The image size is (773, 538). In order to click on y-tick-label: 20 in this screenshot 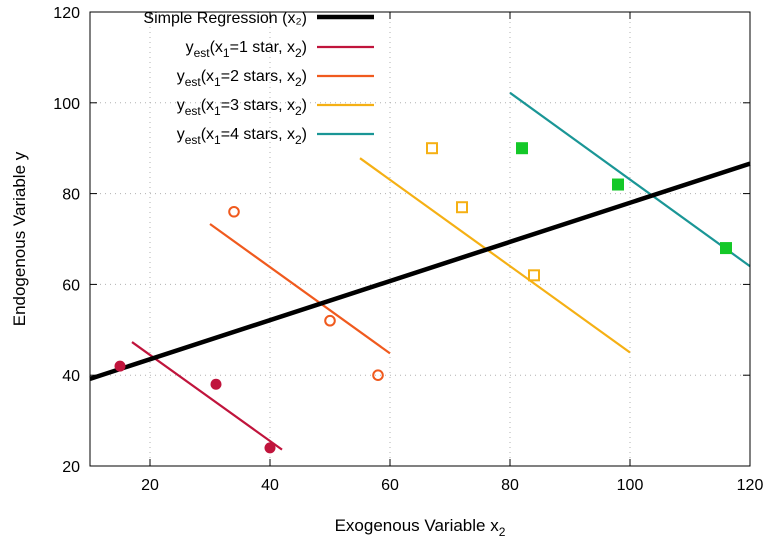, I will do `click(71, 467)`.